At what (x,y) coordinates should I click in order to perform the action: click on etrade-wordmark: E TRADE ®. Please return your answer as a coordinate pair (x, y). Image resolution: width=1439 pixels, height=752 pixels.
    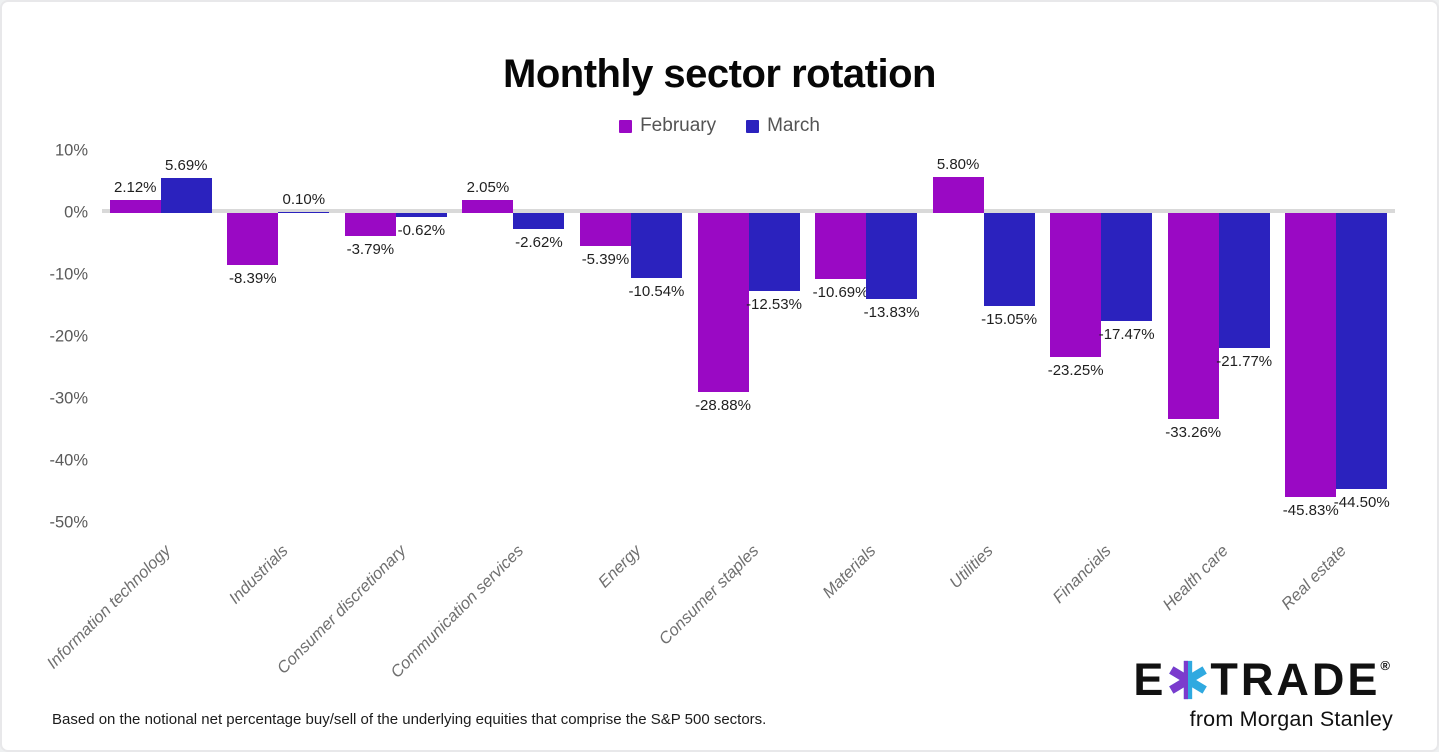
    Looking at the image, I should click on (1263, 679).